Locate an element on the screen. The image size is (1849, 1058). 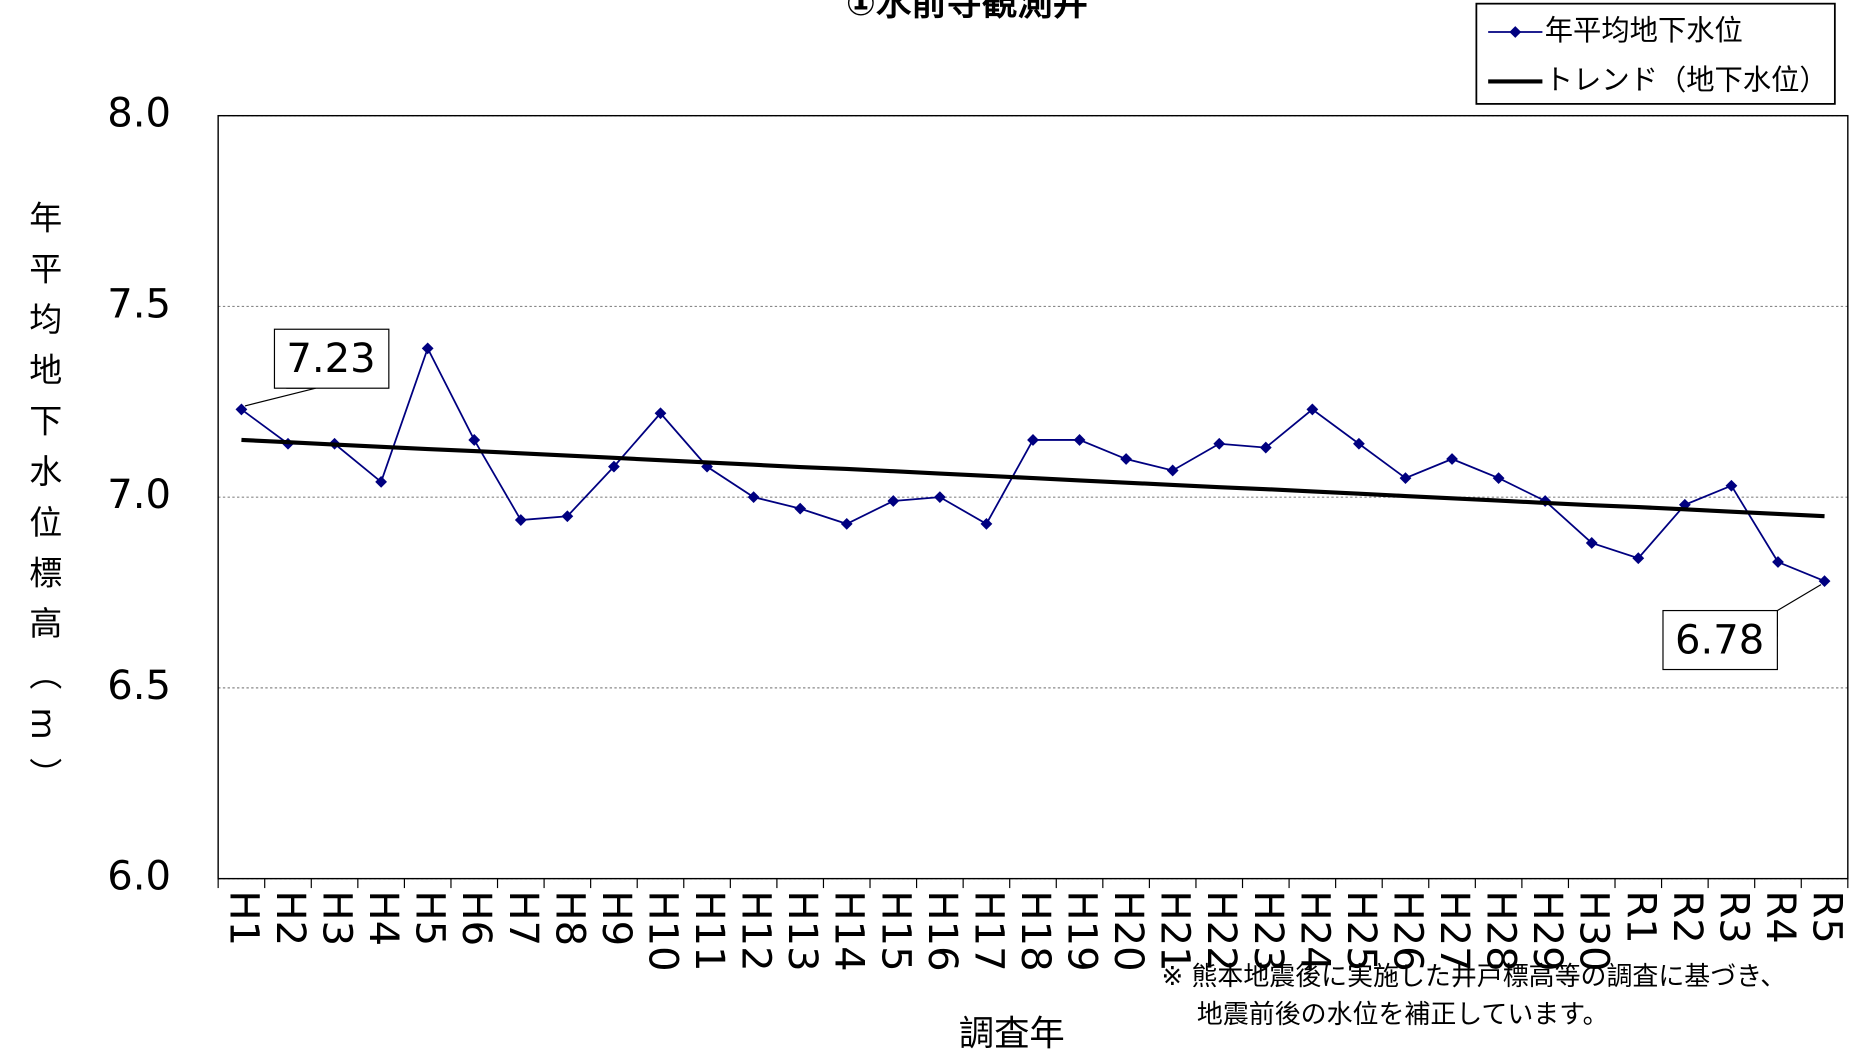
x-tick-label: R1 is located at coordinates (1640, 916).